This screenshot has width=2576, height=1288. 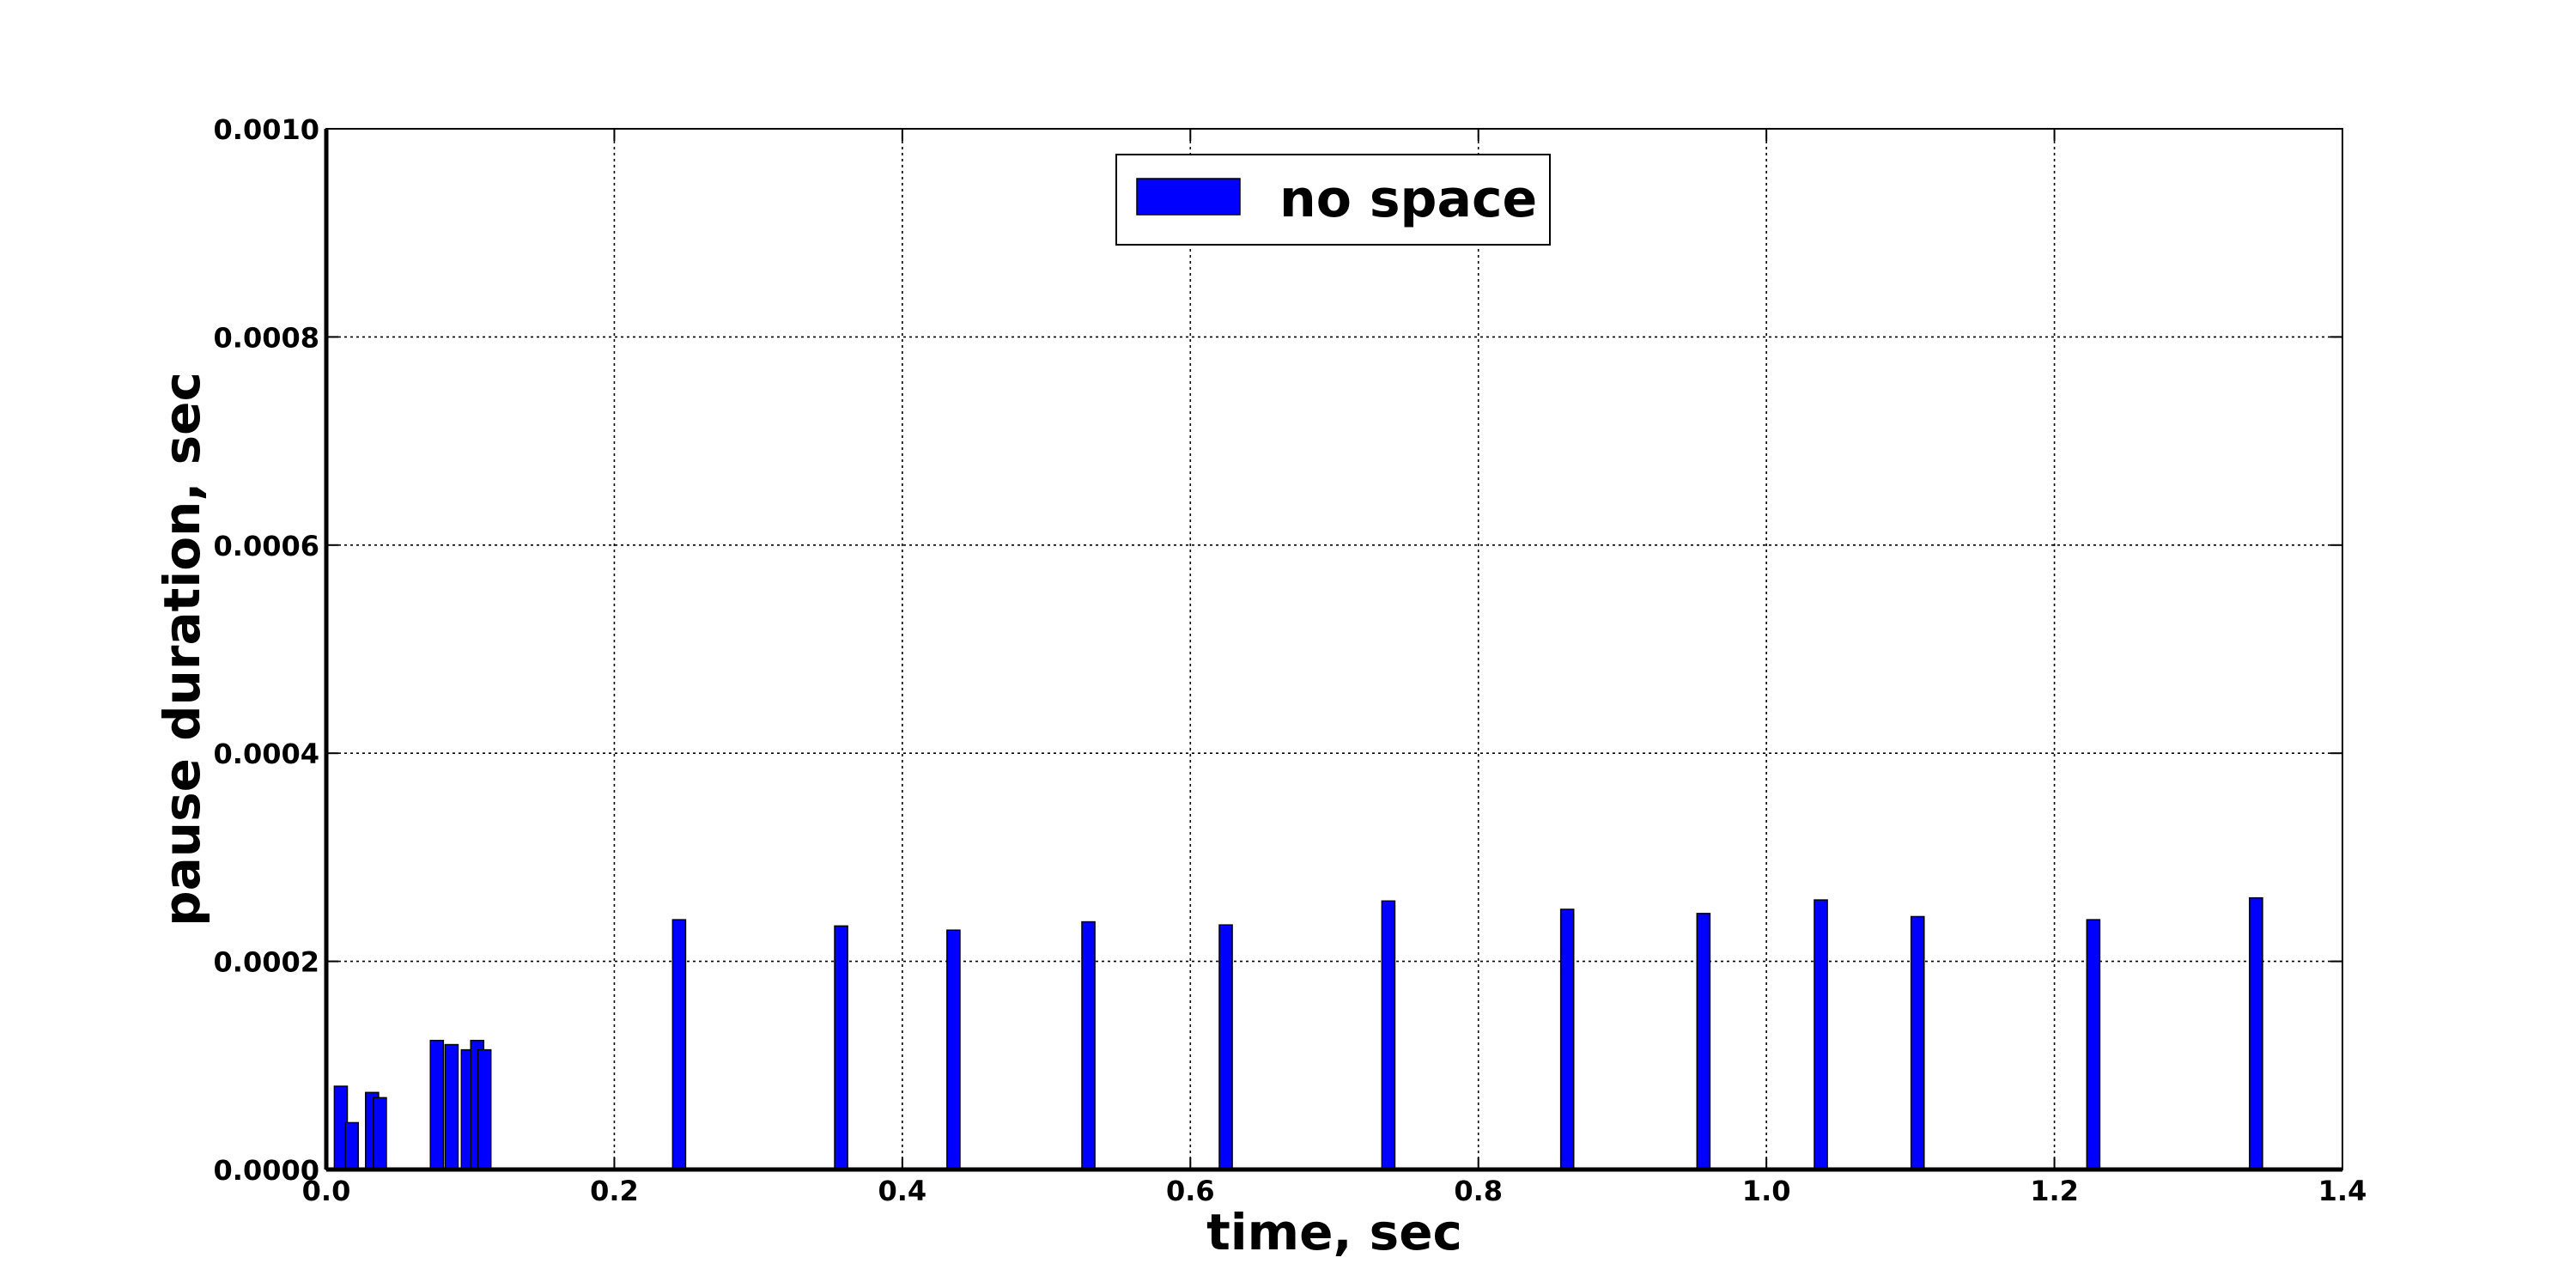 I want to click on x-axis-title: time, sec, so click(x=1334, y=1232).